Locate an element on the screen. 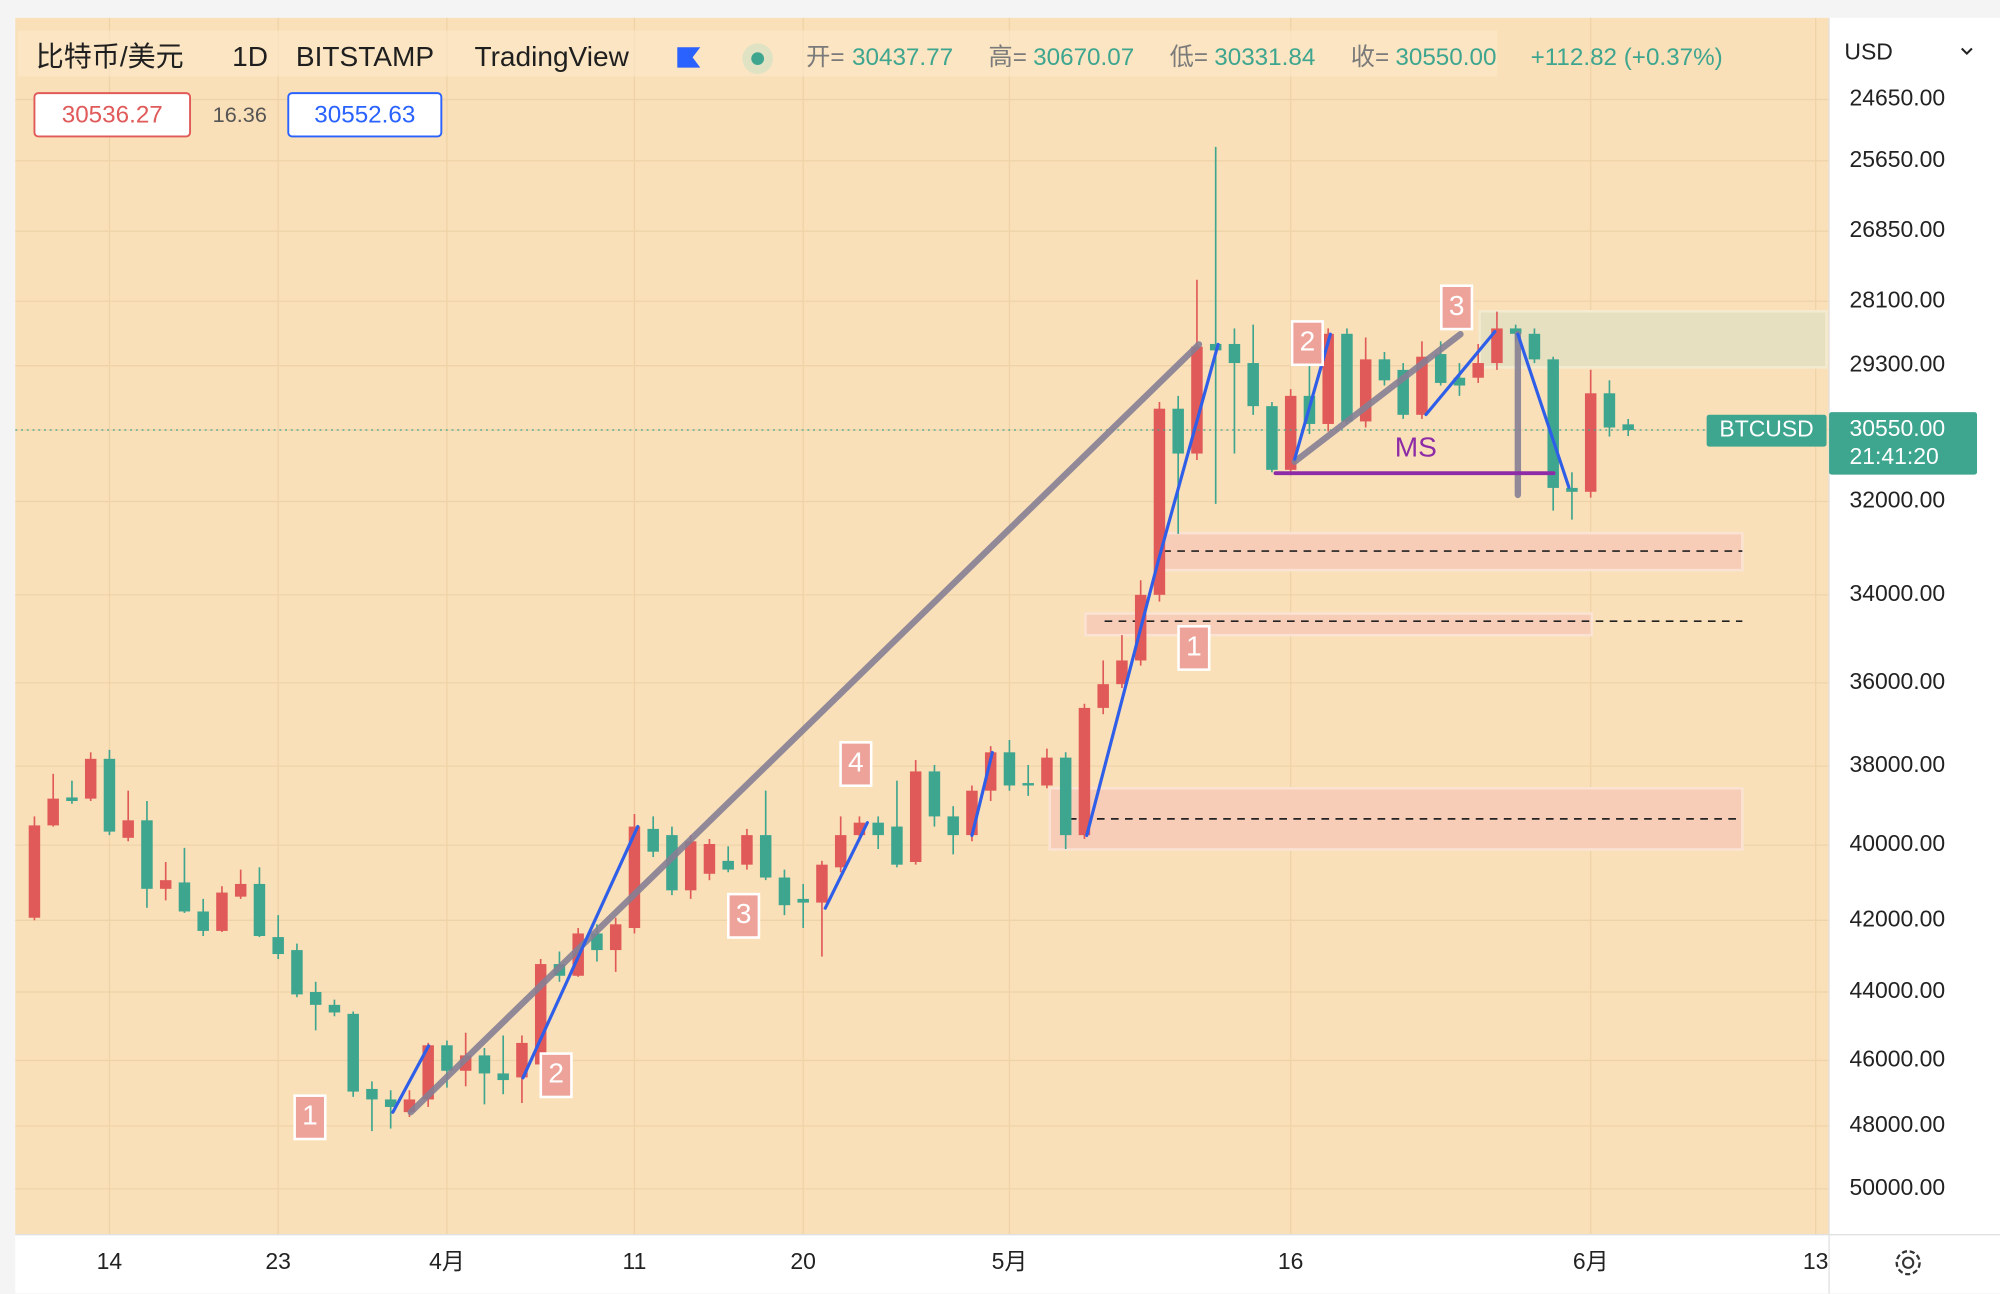 The width and height of the screenshot is (2000, 1294). y-tick-label: 50000.00 is located at coordinates (1897, 1187).